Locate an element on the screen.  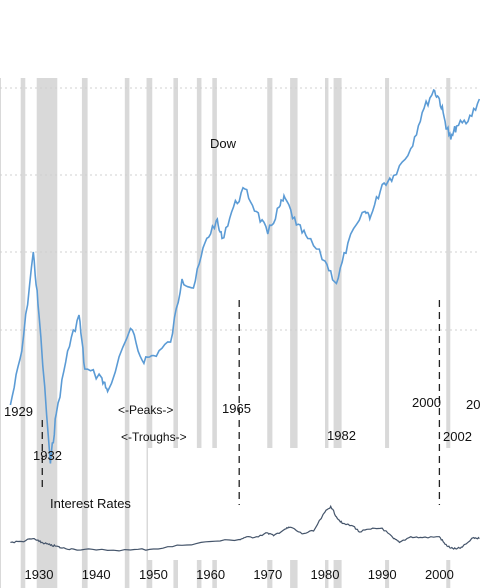
x-tick-2000: 2000 is located at coordinates (439, 574).